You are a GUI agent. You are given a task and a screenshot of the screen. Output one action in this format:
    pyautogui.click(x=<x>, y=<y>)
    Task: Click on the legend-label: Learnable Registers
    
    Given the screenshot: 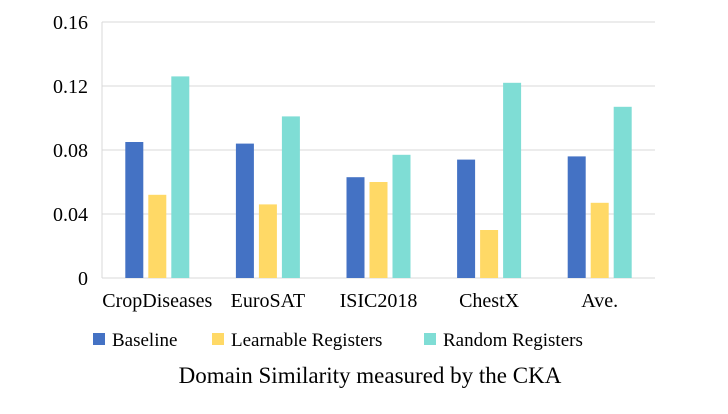 What is the action you would take?
    pyautogui.click(x=306, y=340)
    